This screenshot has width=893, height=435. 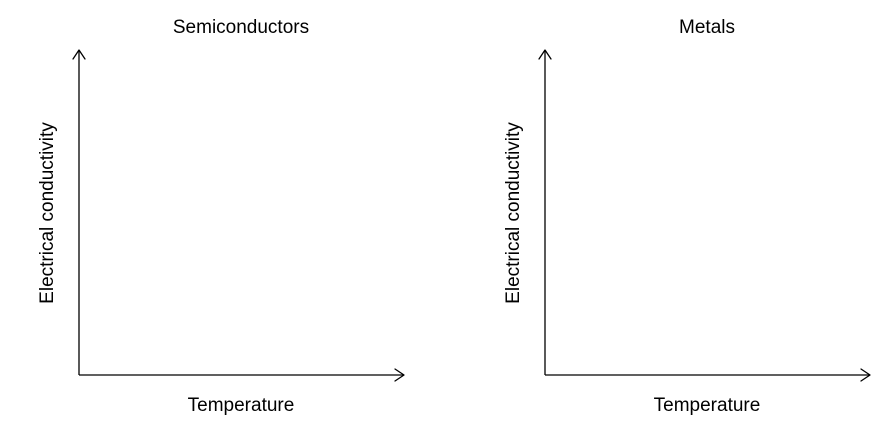 What do you see at coordinates (241, 27) in the screenshot?
I see `panel-title: Semiconductors` at bounding box center [241, 27].